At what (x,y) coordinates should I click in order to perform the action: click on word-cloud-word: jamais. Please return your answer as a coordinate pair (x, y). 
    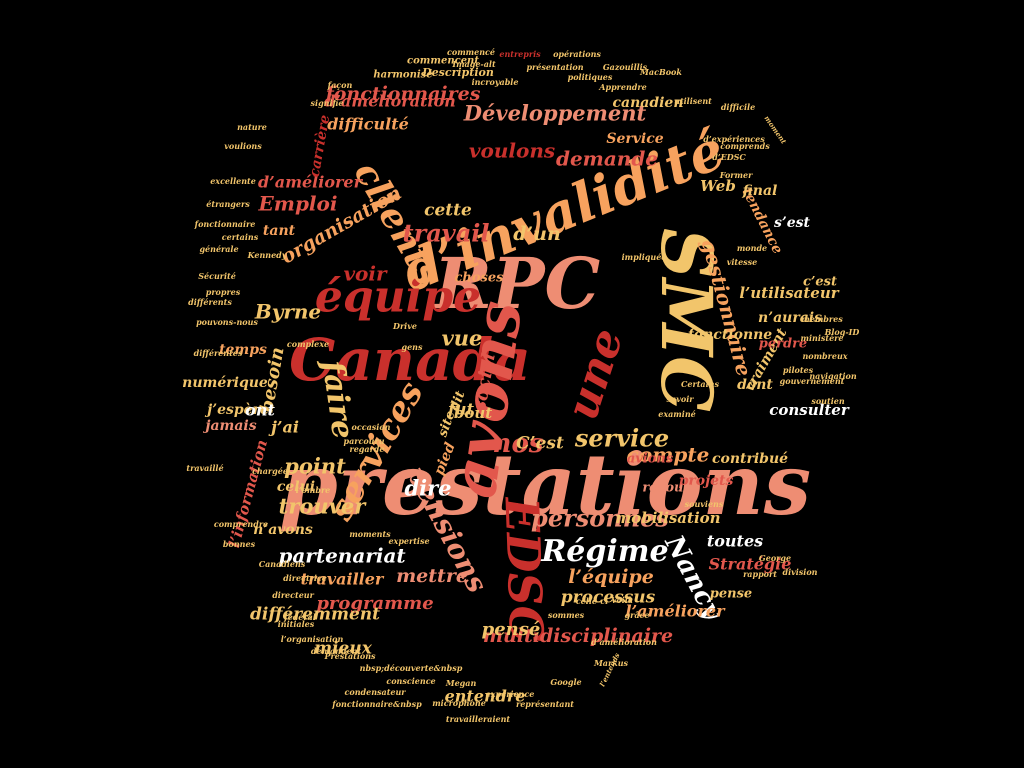
    Looking at the image, I should click on (229, 426).